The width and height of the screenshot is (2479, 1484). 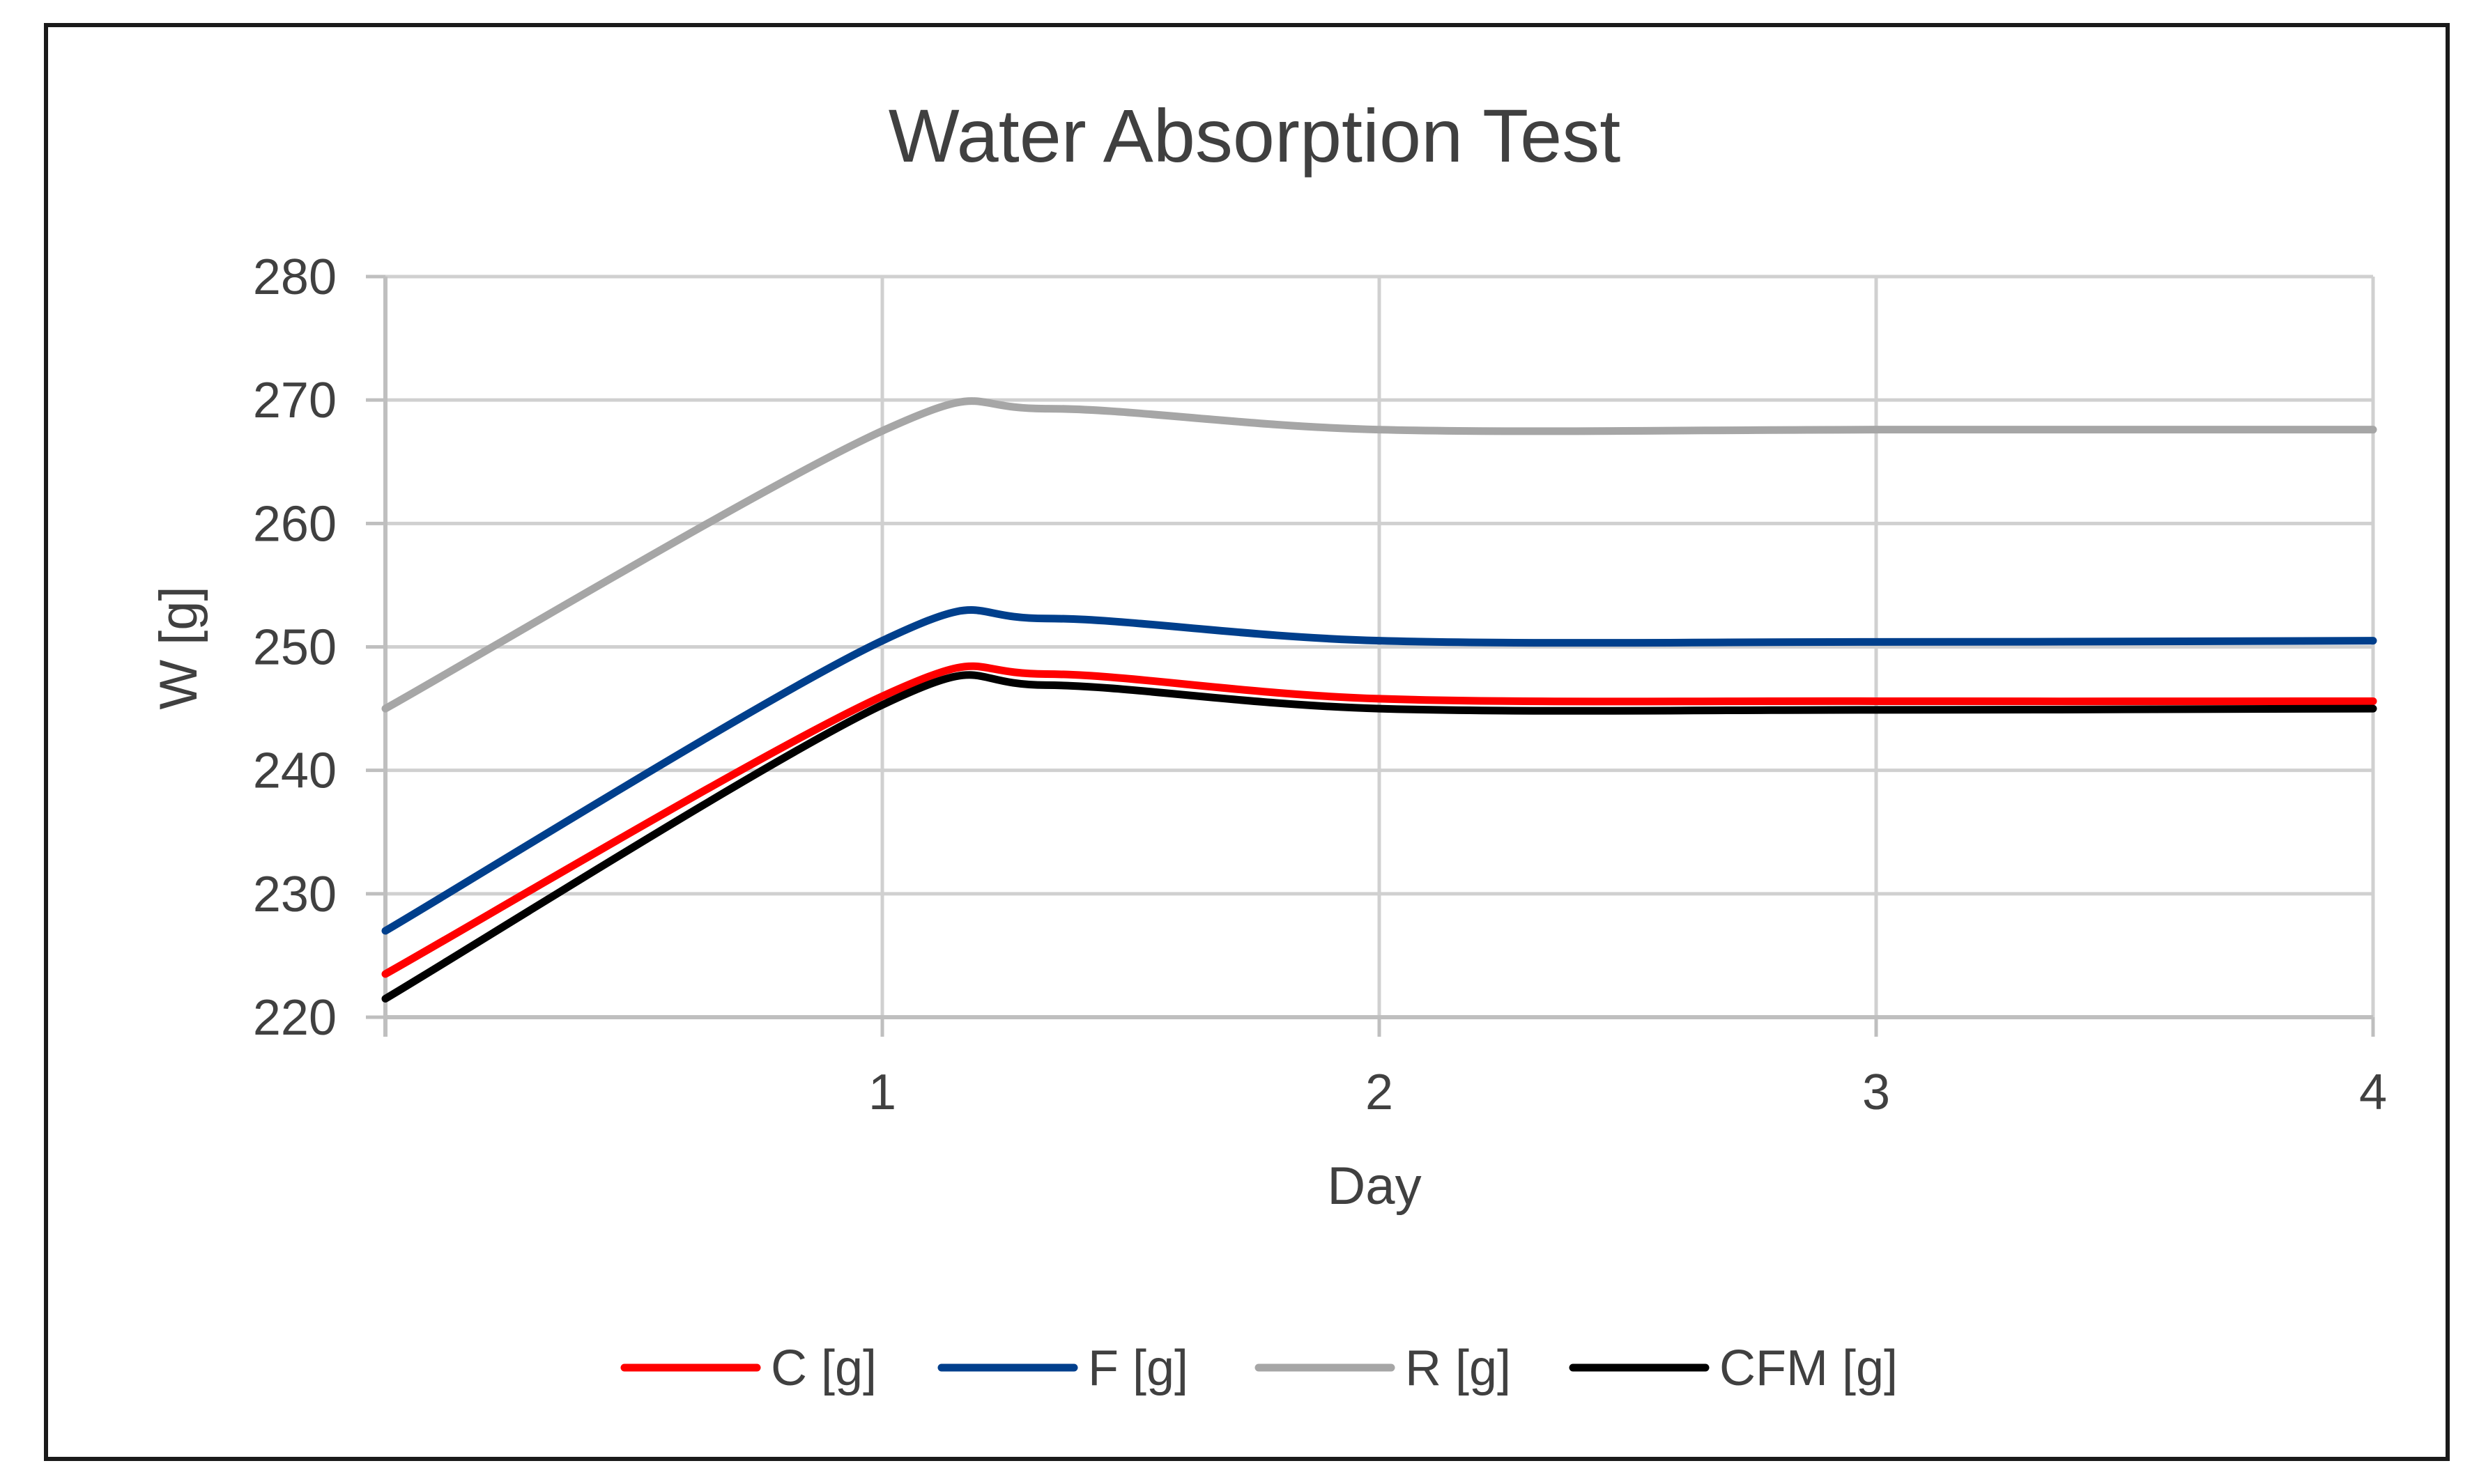 What do you see at coordinates (2373, 1092) in the screenshot?
I see `x-tick-label: 4` at bounding box center [2373, 1092].